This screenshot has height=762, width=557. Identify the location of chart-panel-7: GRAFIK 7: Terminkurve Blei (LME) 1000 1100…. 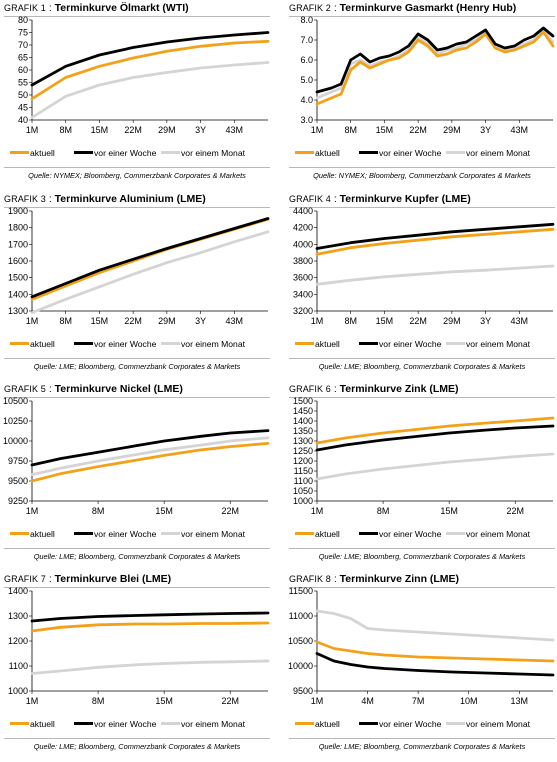
(137, 665).